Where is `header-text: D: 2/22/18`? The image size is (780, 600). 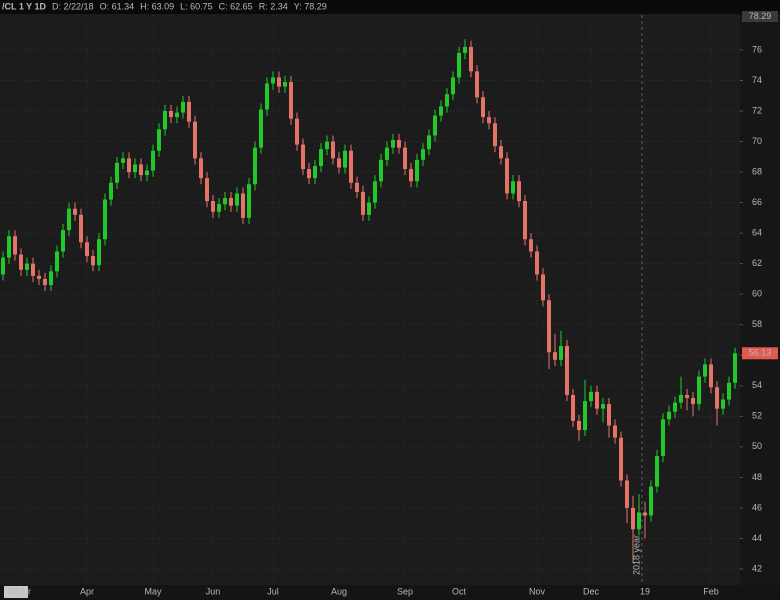
header-text: D: 2/22/18 is located at coordinates (73, 6).